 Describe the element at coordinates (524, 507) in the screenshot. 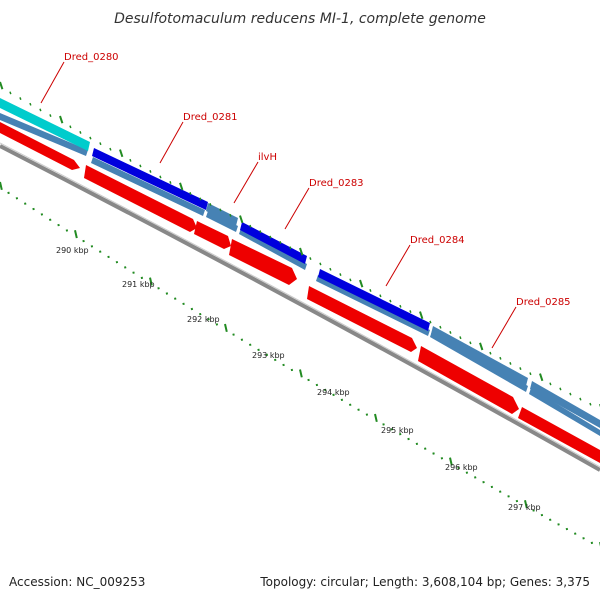

I see `kbp-label: 297 kbp` at that location.